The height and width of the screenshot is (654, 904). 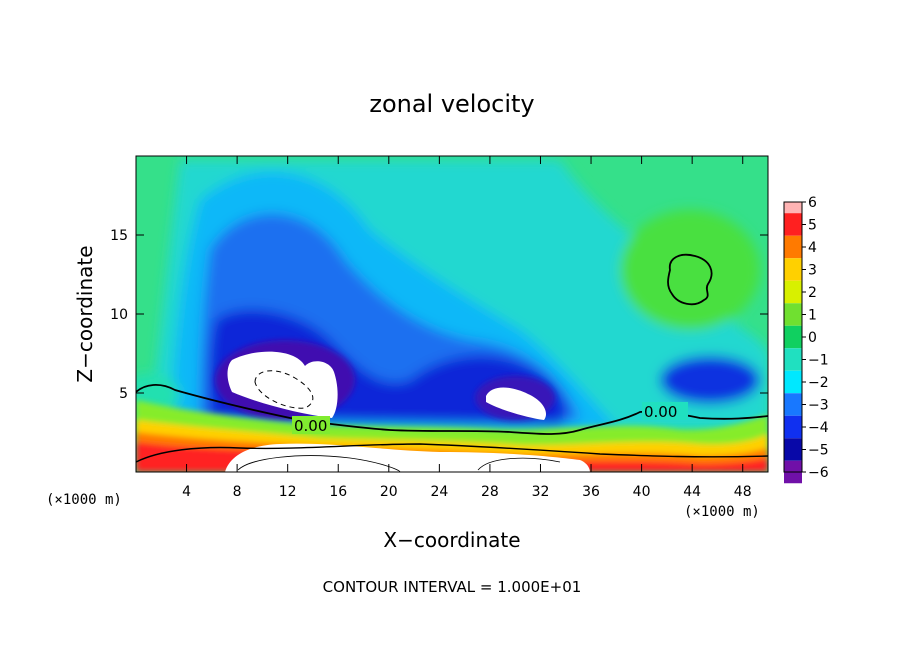 I want to click on colorbar-tick-label: 2, so click(x=812, y=293).